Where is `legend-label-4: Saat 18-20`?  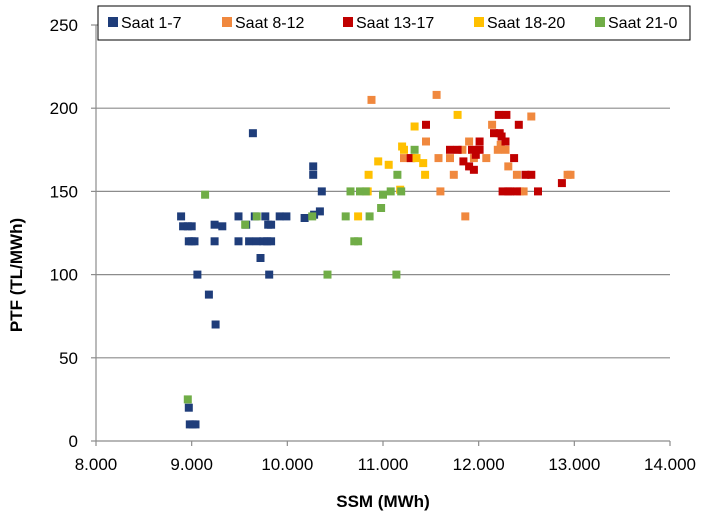
legend-label-4: Saat 18-20 is located at coordinates (526, 23).